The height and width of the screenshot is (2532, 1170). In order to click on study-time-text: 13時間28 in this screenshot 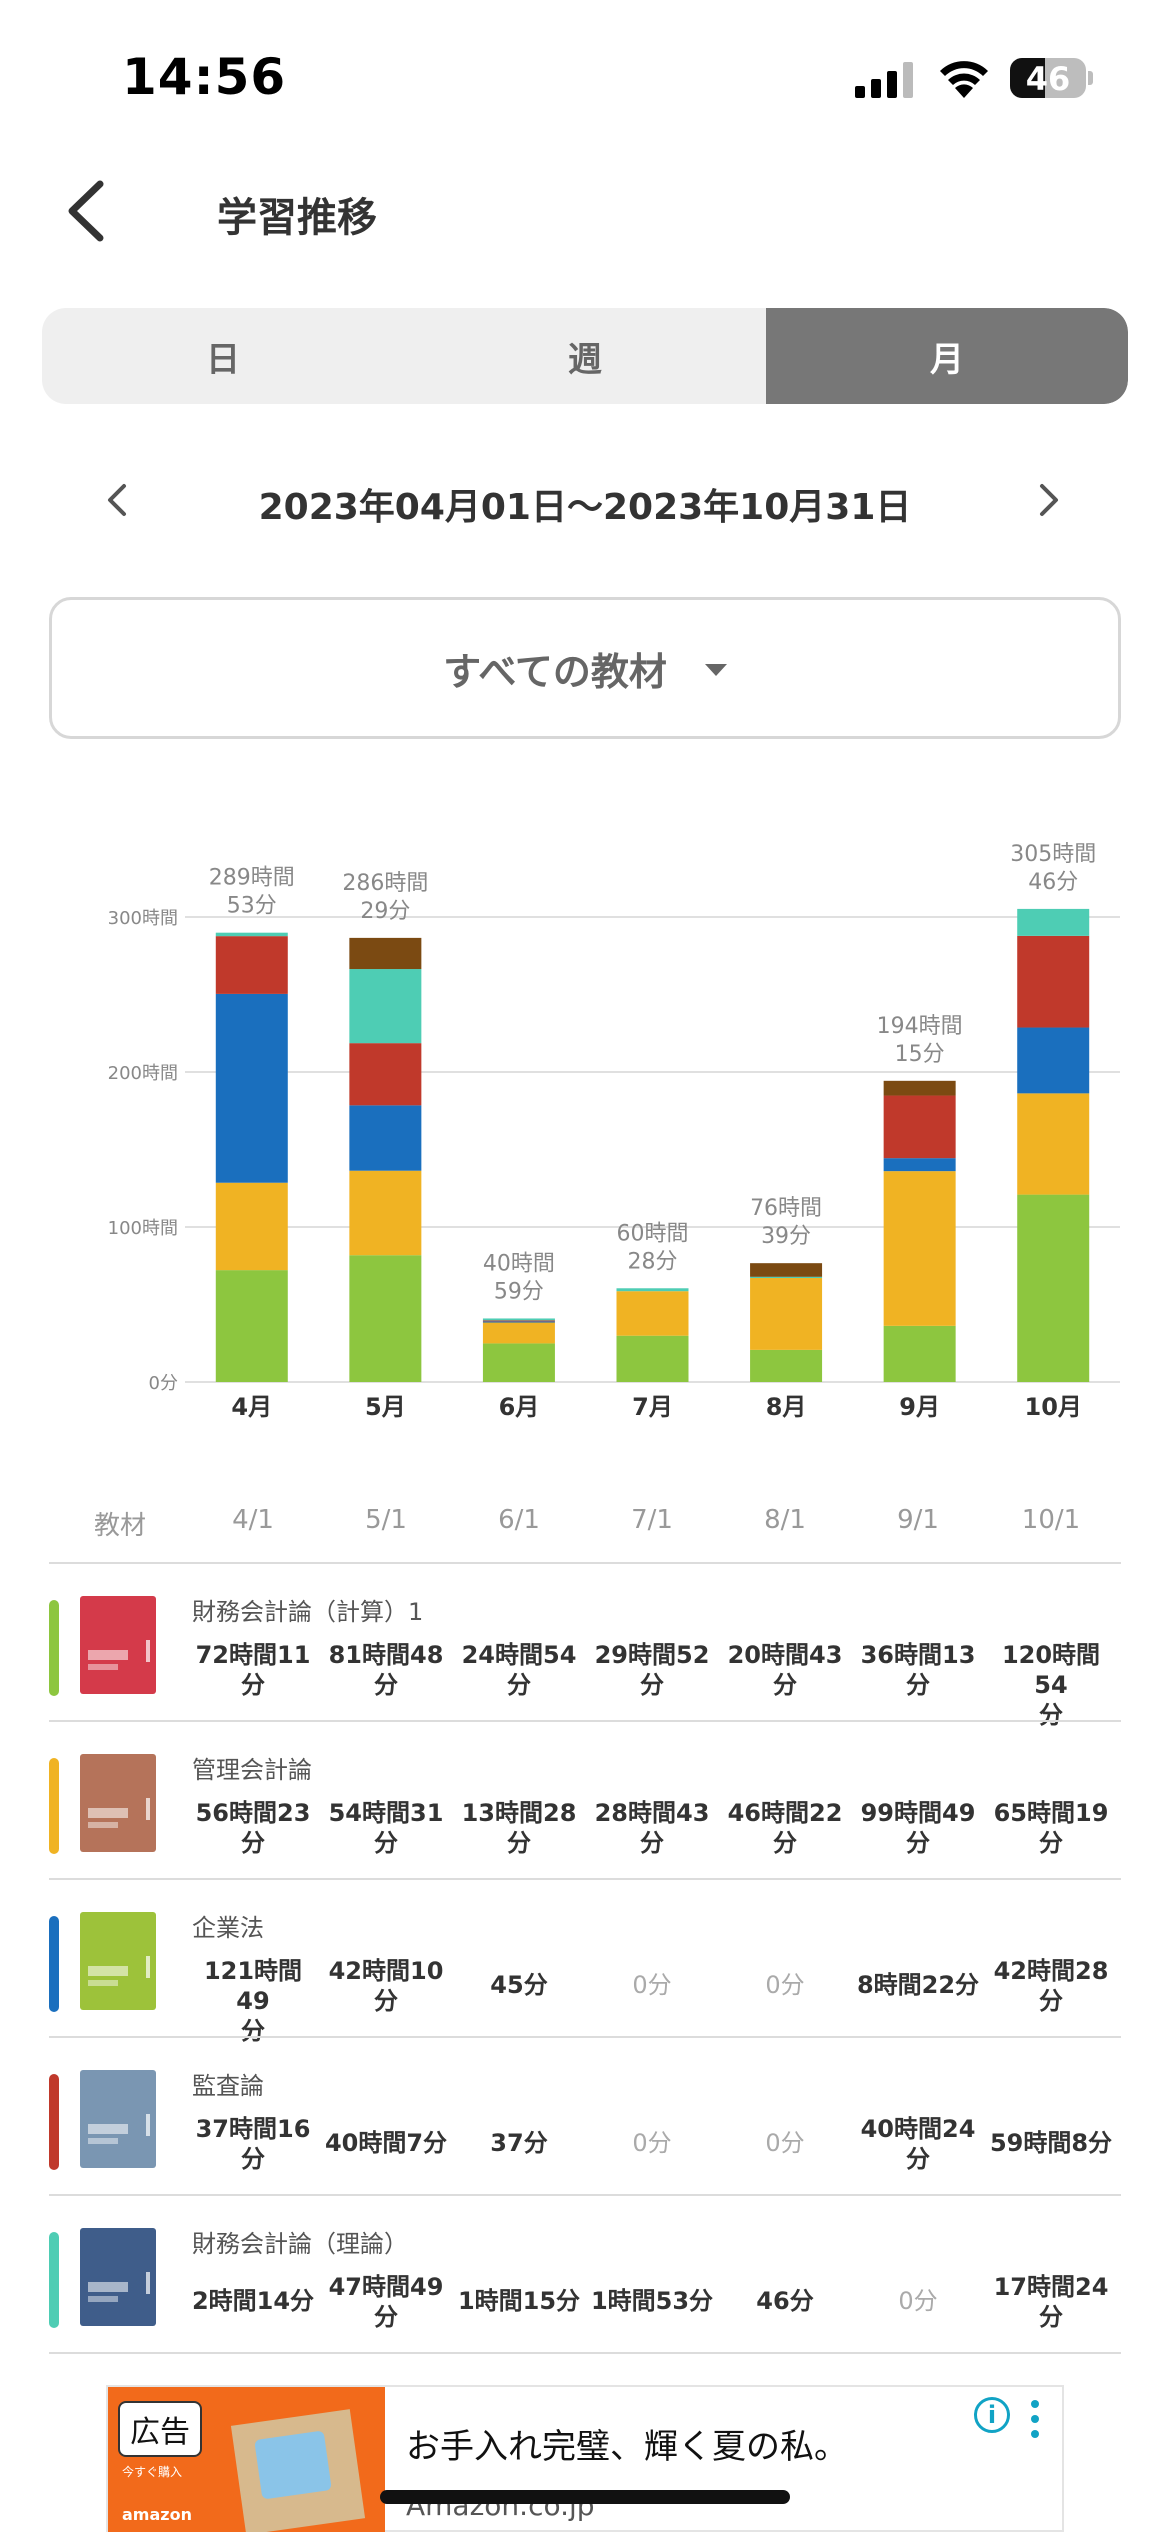, I will do `click(519, 1813)`.